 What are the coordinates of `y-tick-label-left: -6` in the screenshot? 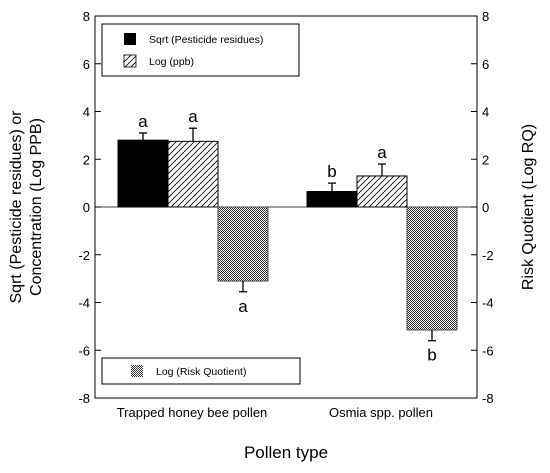 It's located at (84, 350).